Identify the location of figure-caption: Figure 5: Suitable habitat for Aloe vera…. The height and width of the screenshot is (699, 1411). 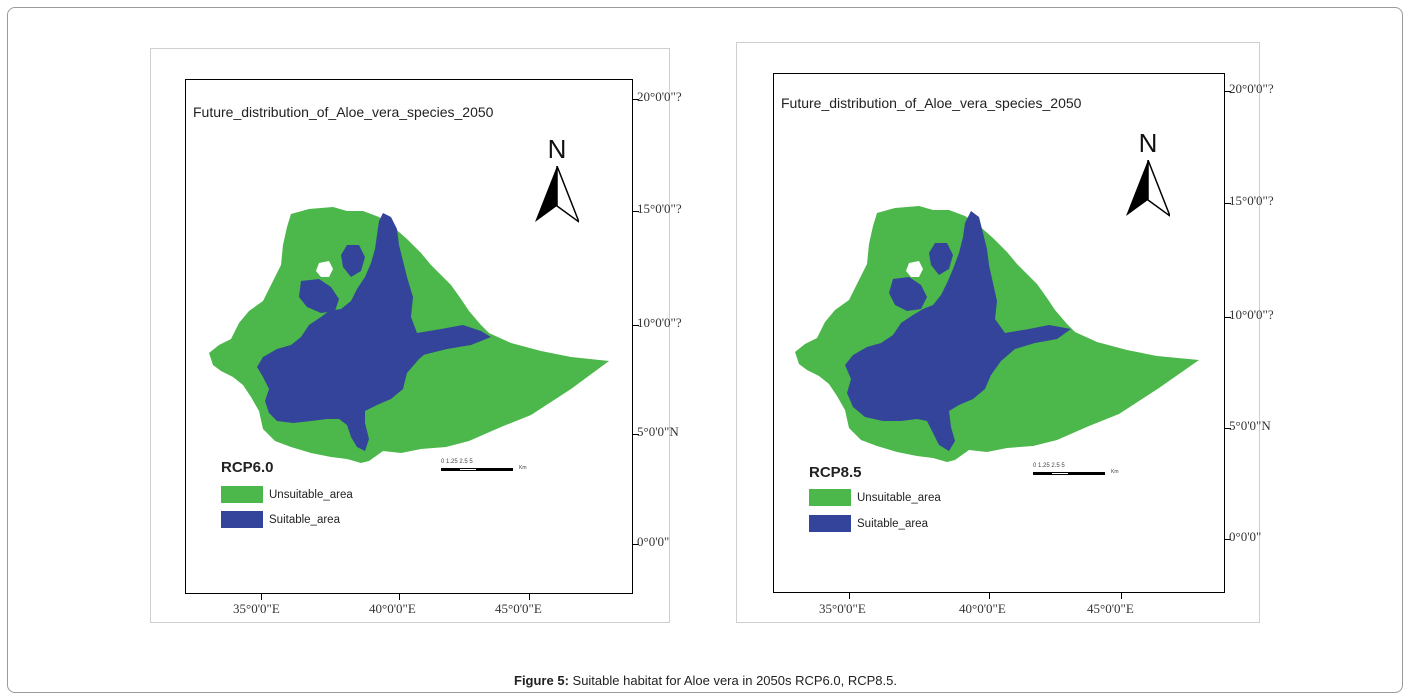
(705, 680).